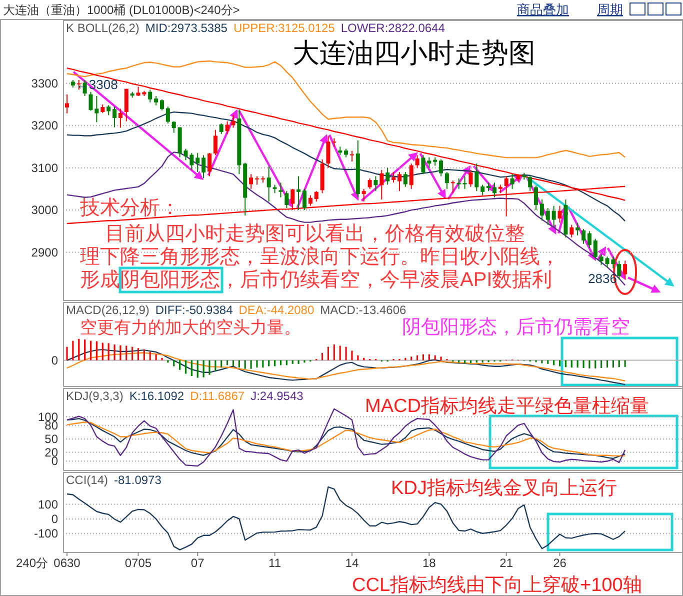 This screenshot has height=596, width=683. Describe the element at coordinates (429, 563) in the screenshot. I see `x-tick-label: 18` at that location.